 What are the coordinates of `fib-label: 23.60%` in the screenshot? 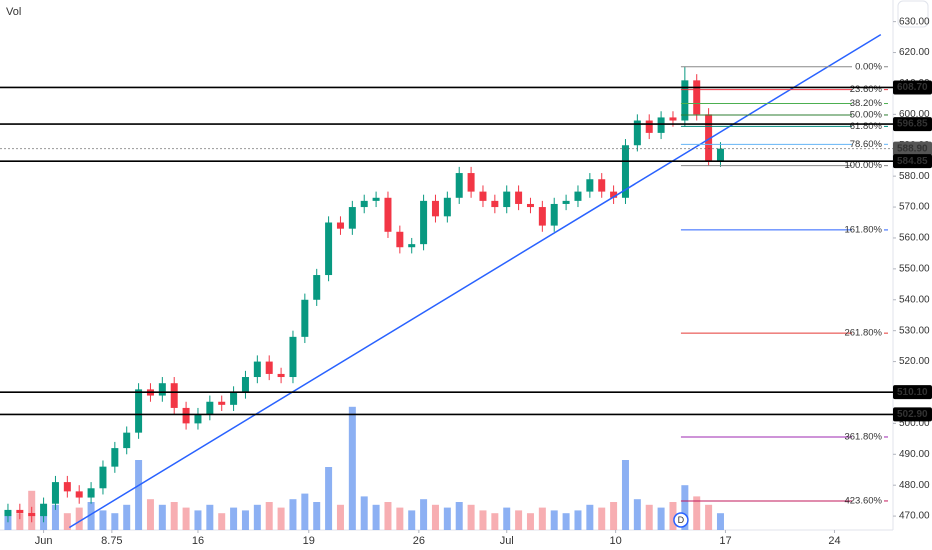 It's located at (866, 89).